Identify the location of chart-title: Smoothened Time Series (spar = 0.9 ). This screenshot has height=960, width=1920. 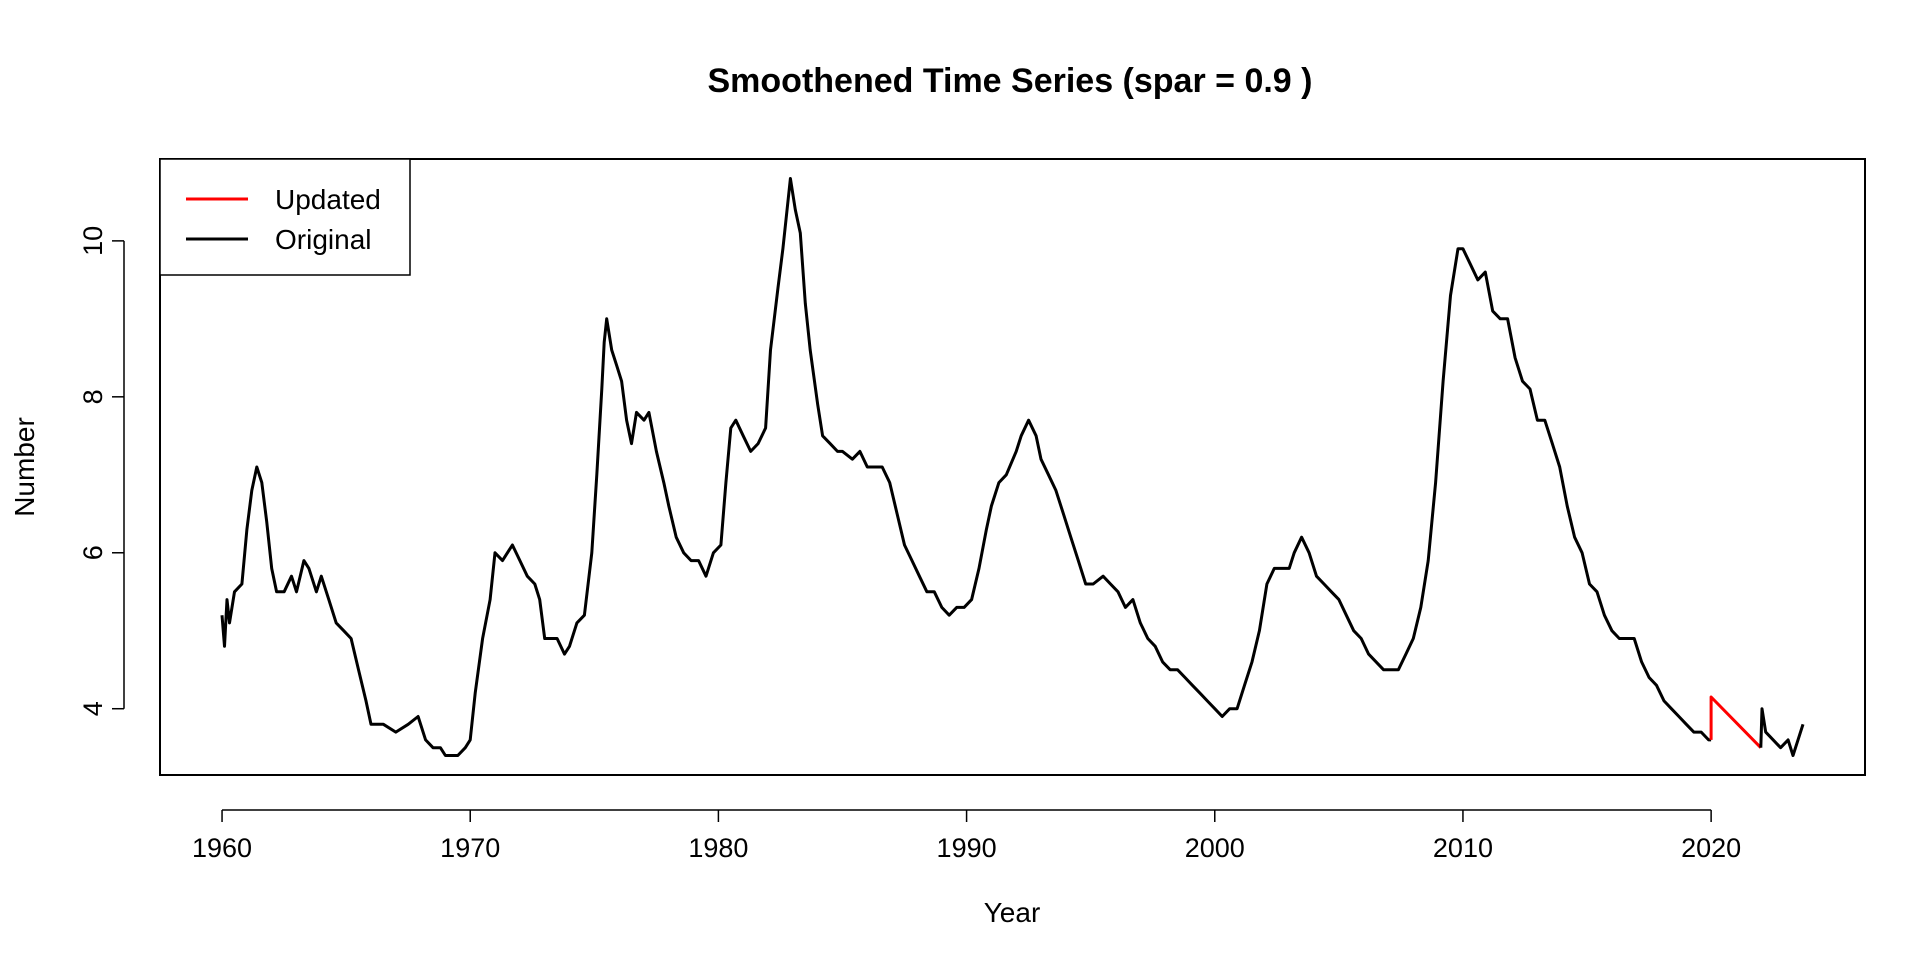
(1010, 81).